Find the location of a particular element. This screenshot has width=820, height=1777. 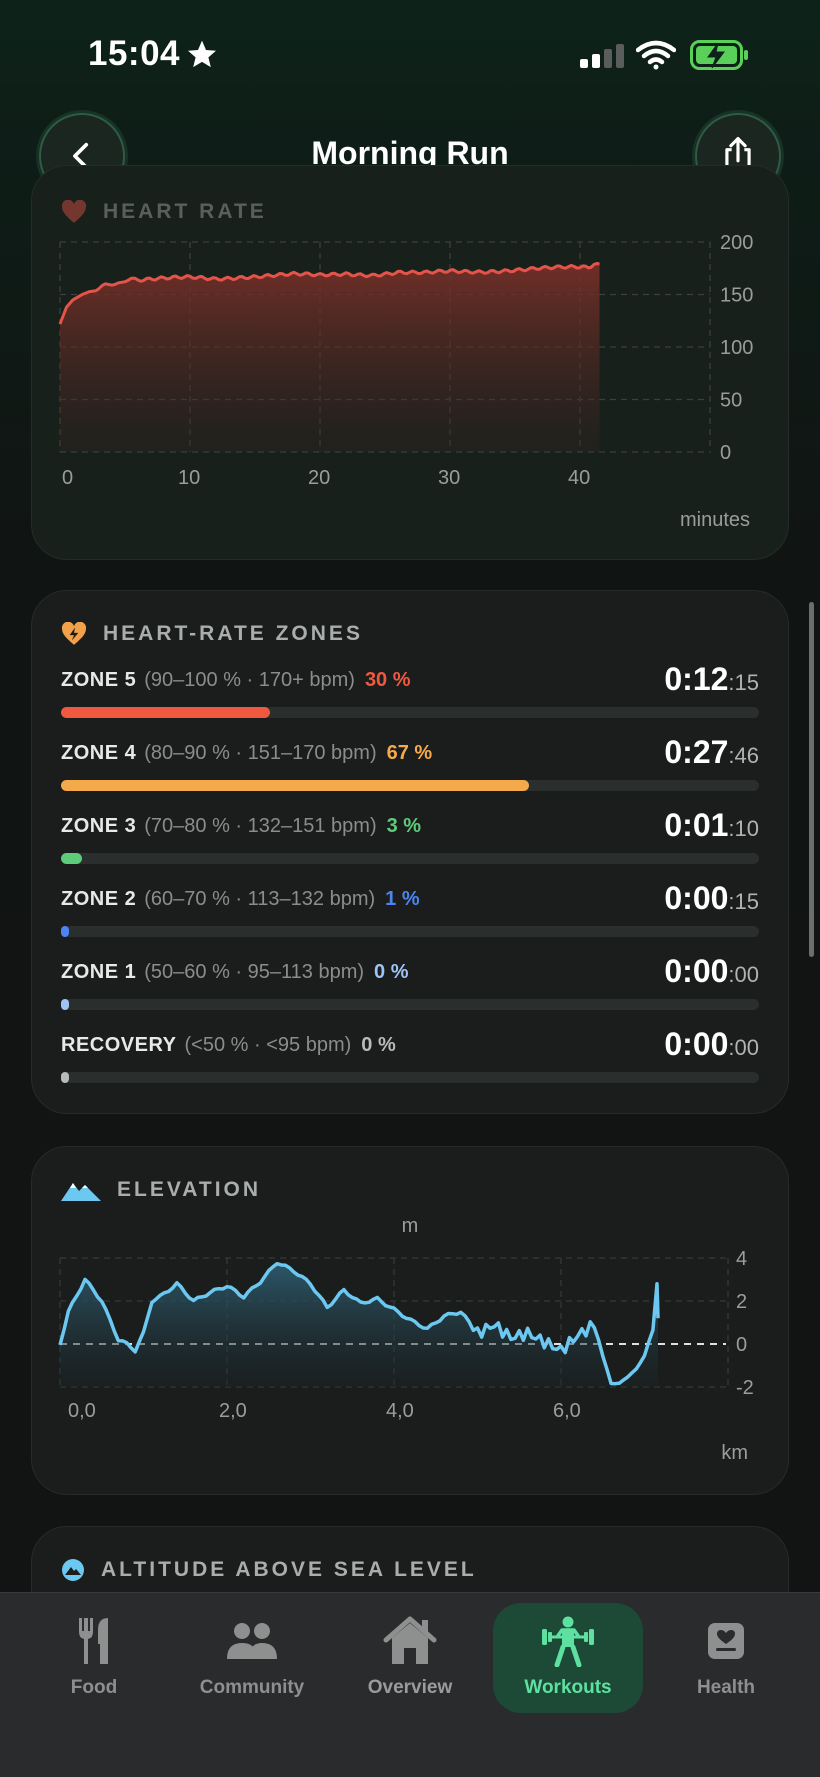

mountain-icon is located at coordinates (81, 1192).